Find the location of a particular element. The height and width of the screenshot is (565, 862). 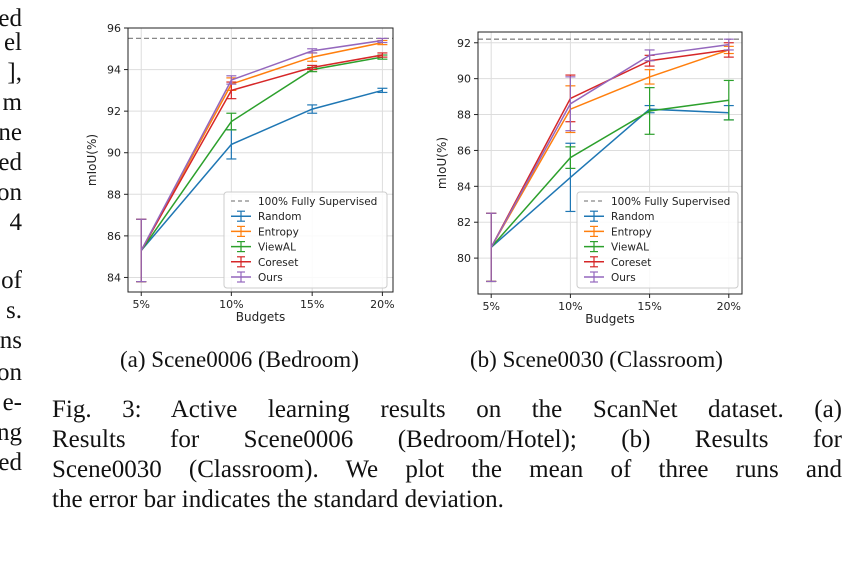

series-line-coreset is located at coordinates (261, 152).